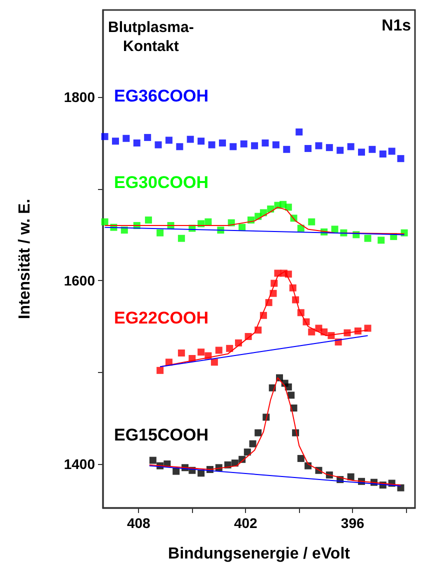  What do you see at coordinates (151, 37) in the screenshot?
I see `annotation: Blutplasma- Kontakt` at bounding box center [151, 37].